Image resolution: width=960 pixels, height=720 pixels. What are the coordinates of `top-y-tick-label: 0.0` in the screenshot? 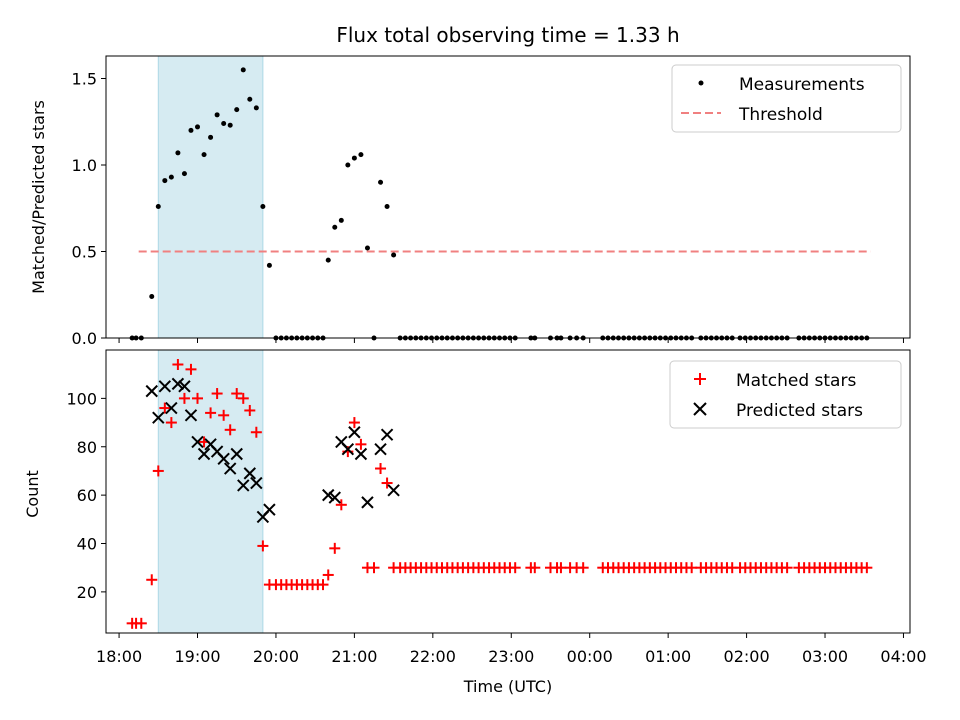 It's located at (84, 338).